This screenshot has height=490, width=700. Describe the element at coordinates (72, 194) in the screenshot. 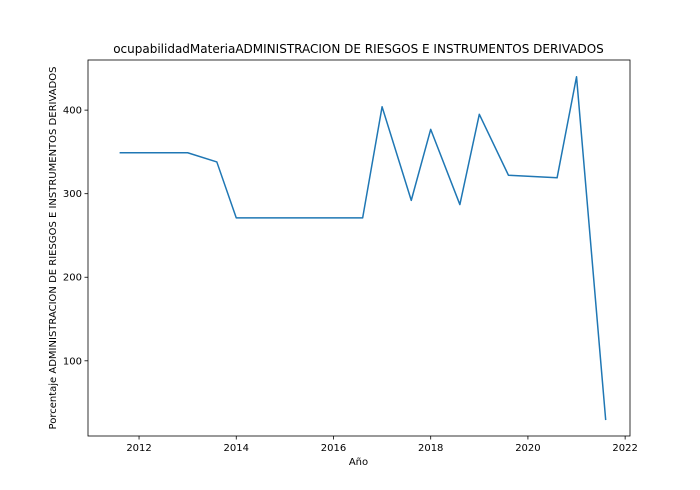

I see `y-tick-label: 300` at that location.